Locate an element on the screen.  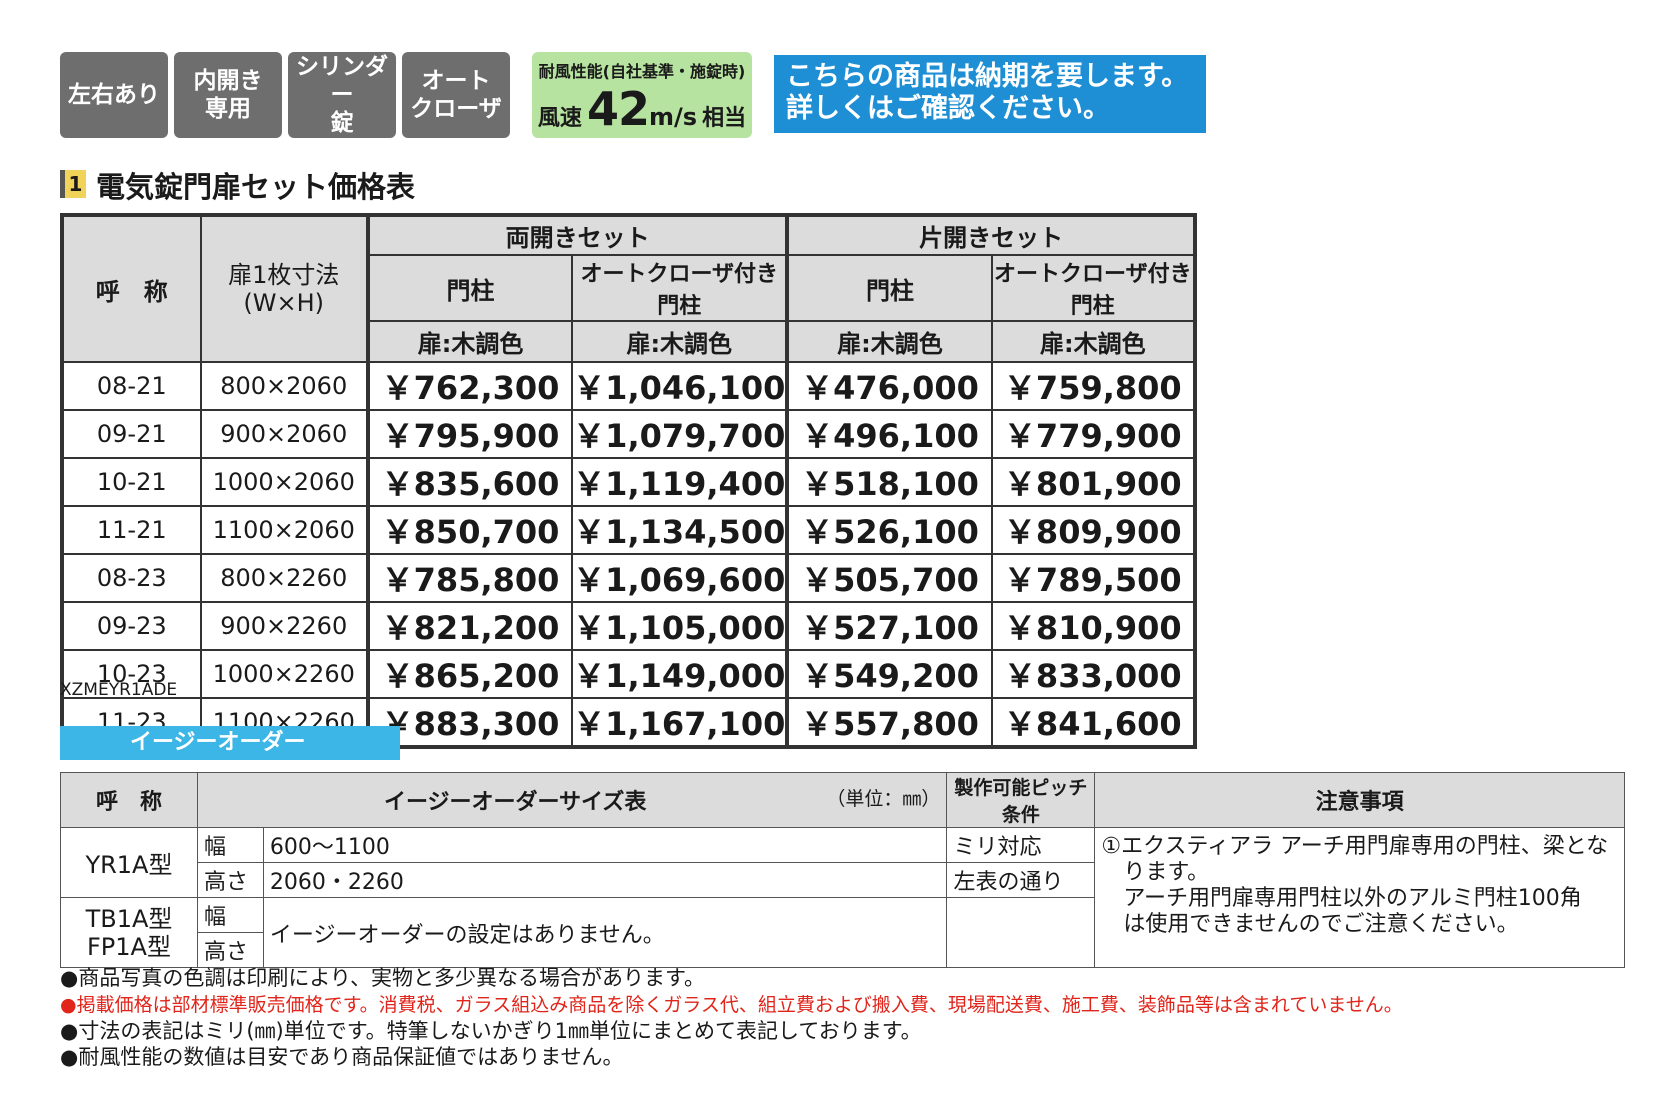
notice-line1: こちらの商品は納期を要します。 is located at coordinates (987, 76).